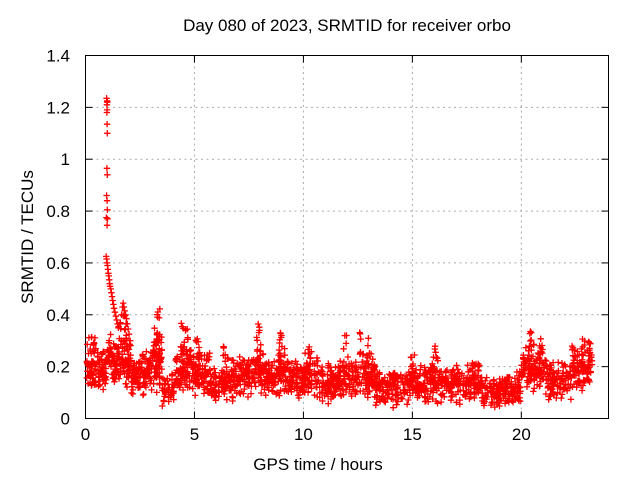 The height and width of the screenshot is (480, 640). I want to click on x-axis-label: GPS time / hours, so click(317, 464).